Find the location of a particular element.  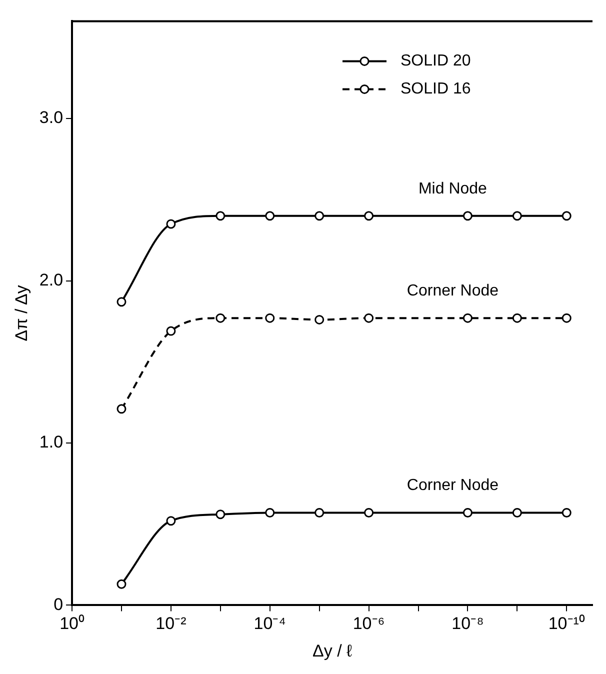

y-tick-label: 2.0 is located at coordinates (51, 280).